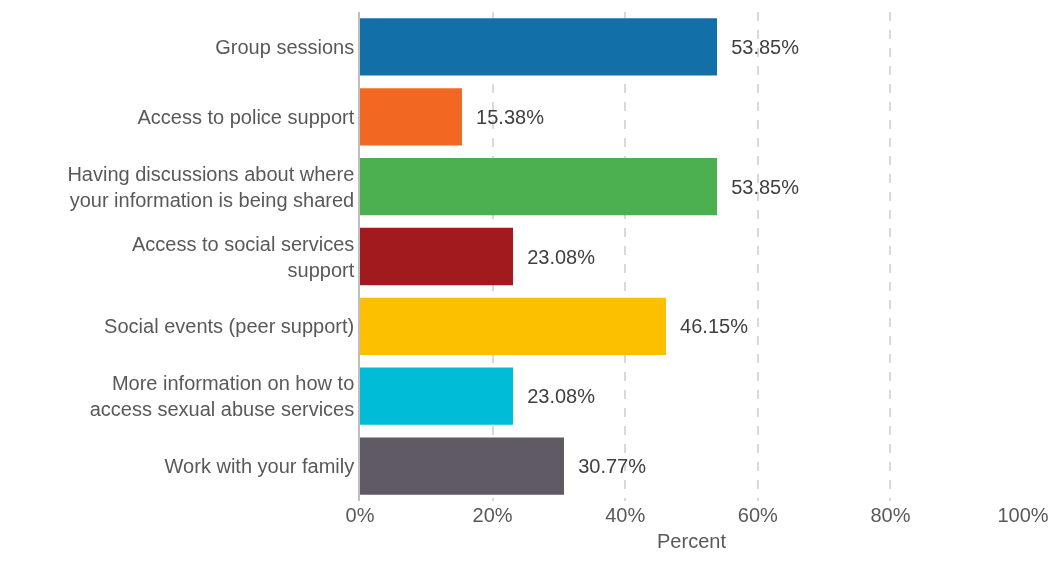 This screenshot has height=579, width=1061. Describe the element at coordinates (607, 466) in the screenshot. I see `data-label: 30.77%` at that location.